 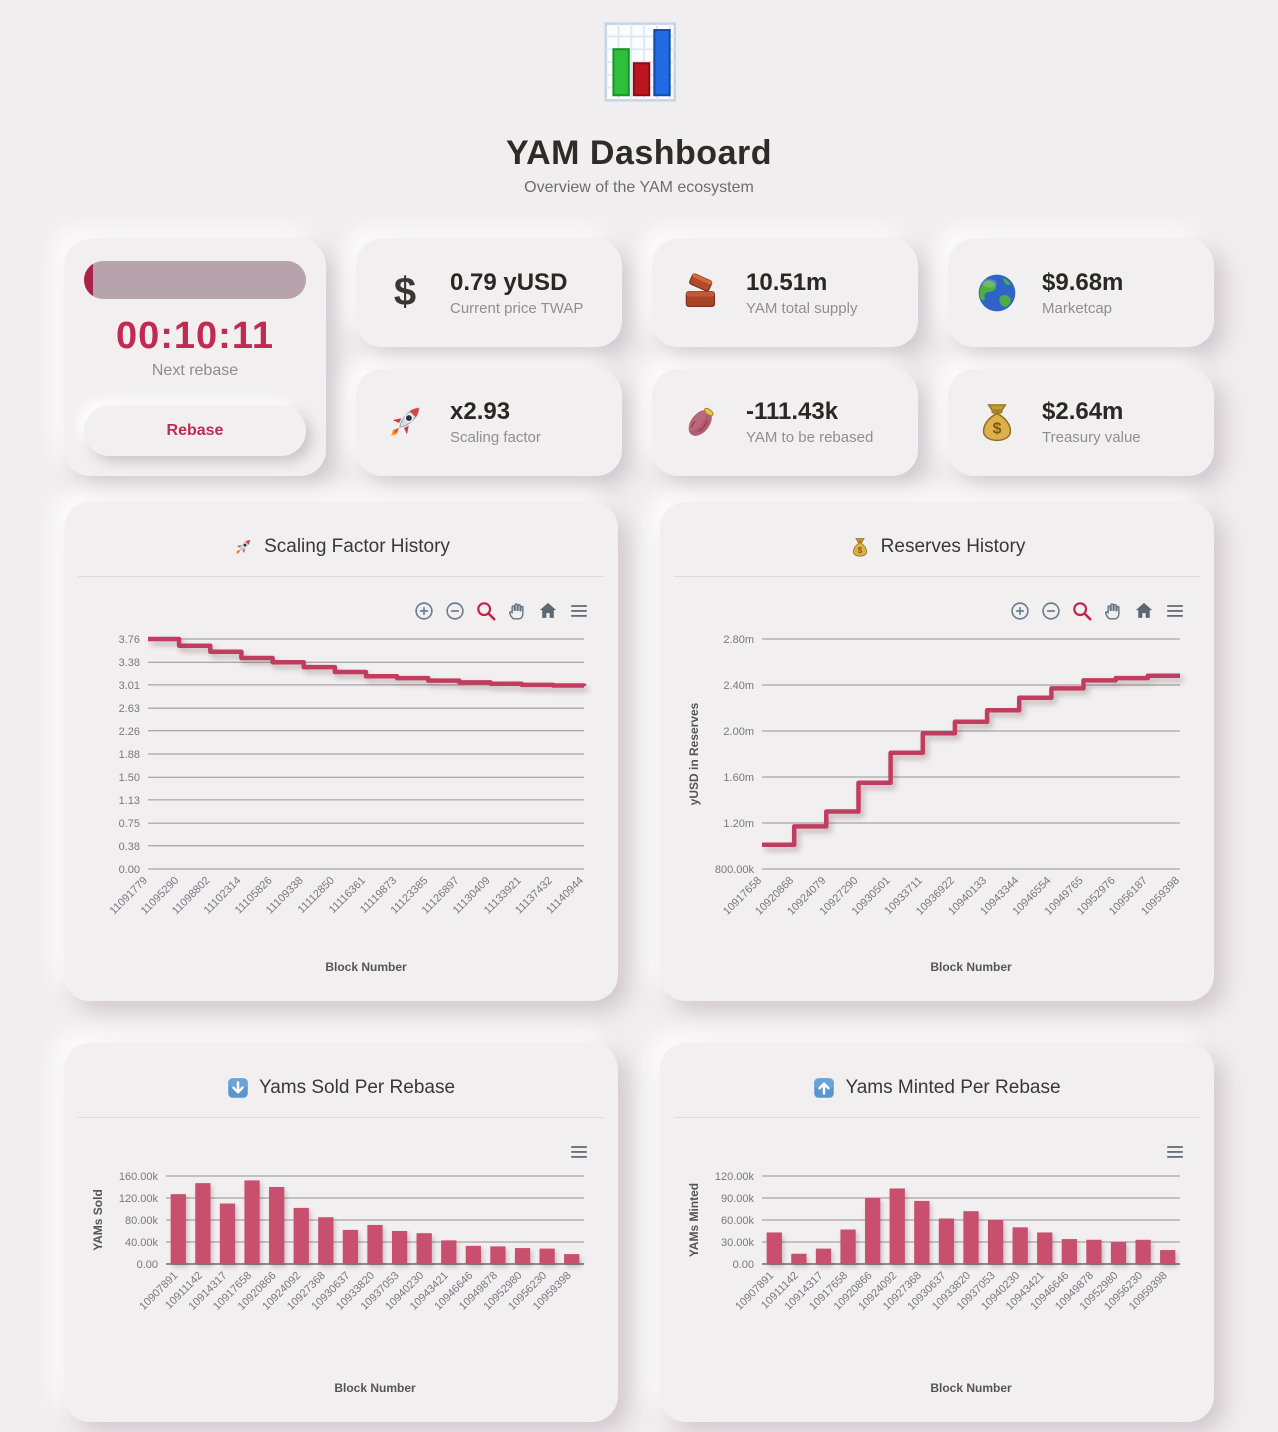 What do you see at coordinates (738, 824) in the screenshot?
I see `svg-text: 1.20m` at bounding box center [738, 824].